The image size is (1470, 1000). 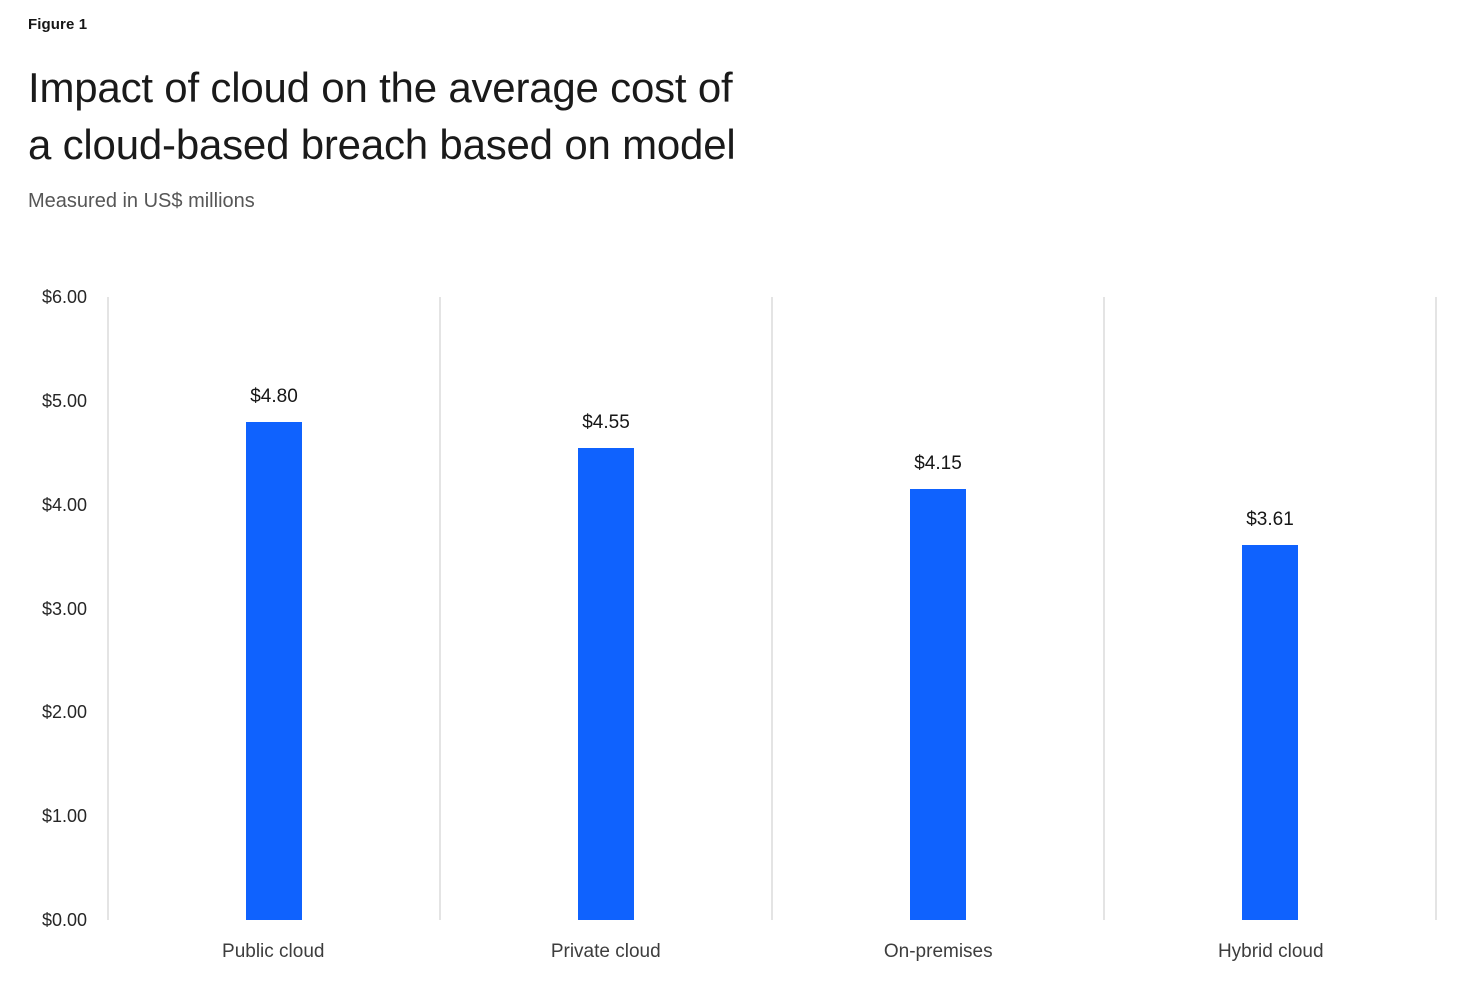 I want to click on y-tick-label: $0.00, so click(x=64, y=920).